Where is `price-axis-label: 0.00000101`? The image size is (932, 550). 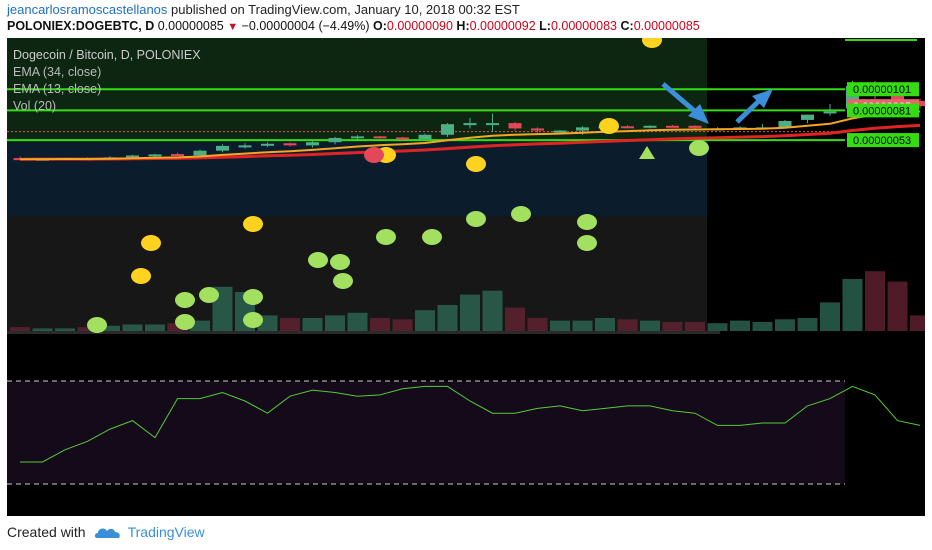
price-axis-label: 0.00000101 is located at coordinates (883, 89).